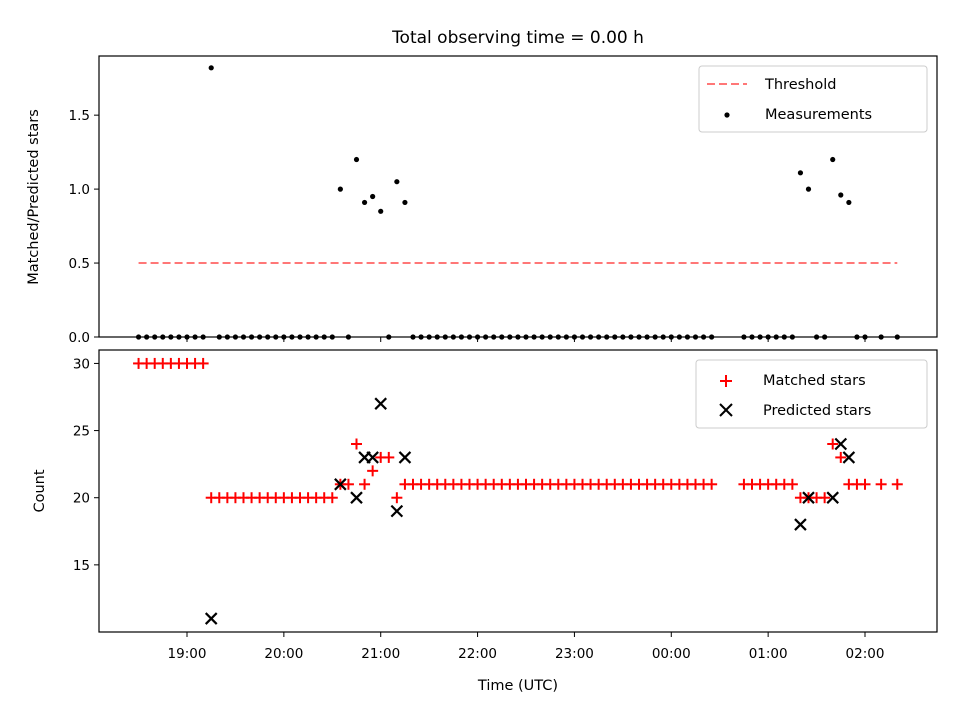  I want to click on top-legend-box, so click(813, 99).